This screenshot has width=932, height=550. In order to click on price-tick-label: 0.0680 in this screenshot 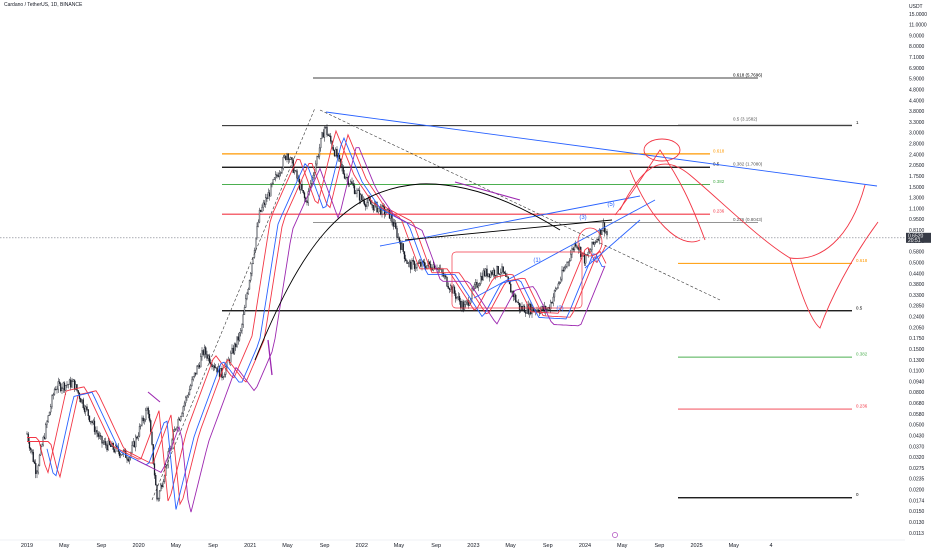, I will do `click(917, 404)`.